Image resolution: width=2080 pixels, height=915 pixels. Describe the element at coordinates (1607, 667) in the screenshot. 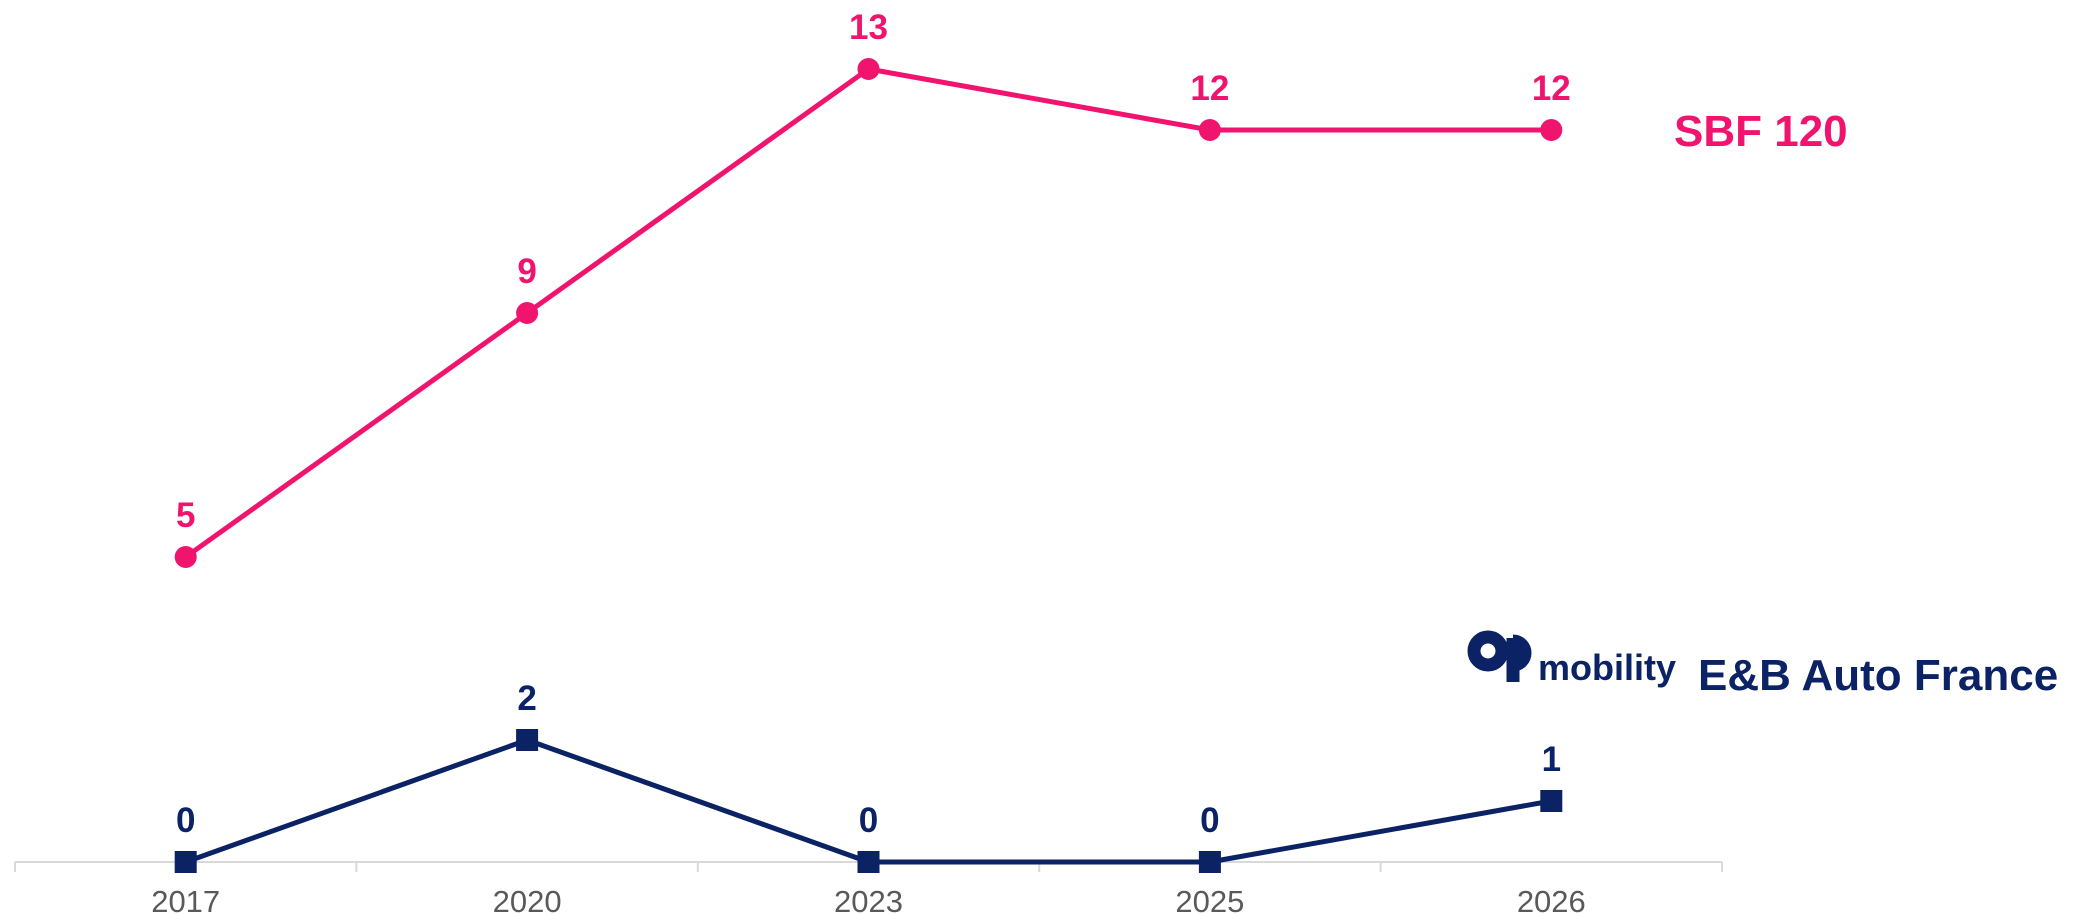

I see `logo-wordmark: mobility` at that location.